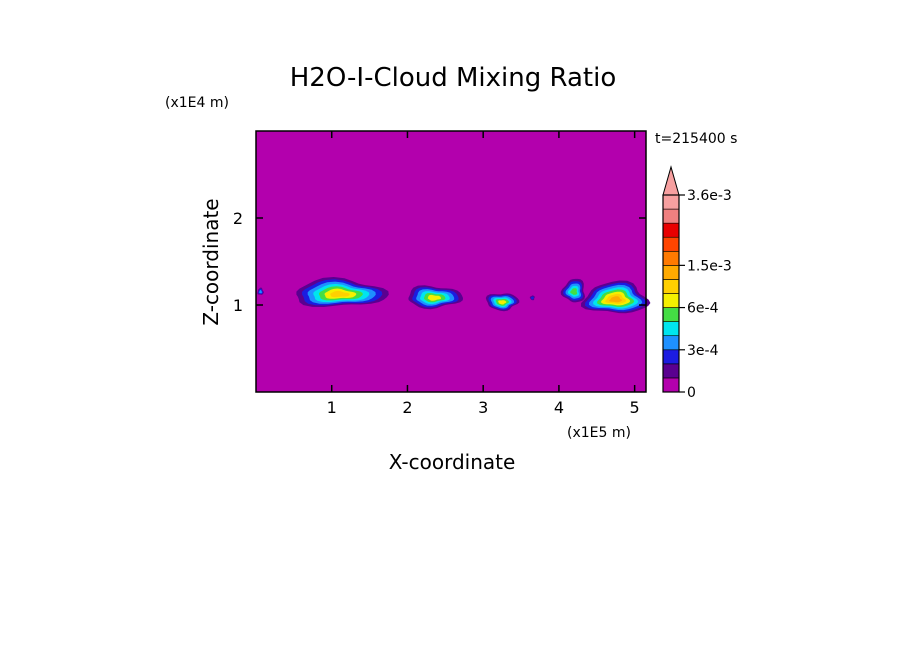 The width and height of the screenshot is (904, 654). Describe the element at coordinates (599, 433) in the screenshot. I see `x-unit-label: (x1E5 m)` at that location.